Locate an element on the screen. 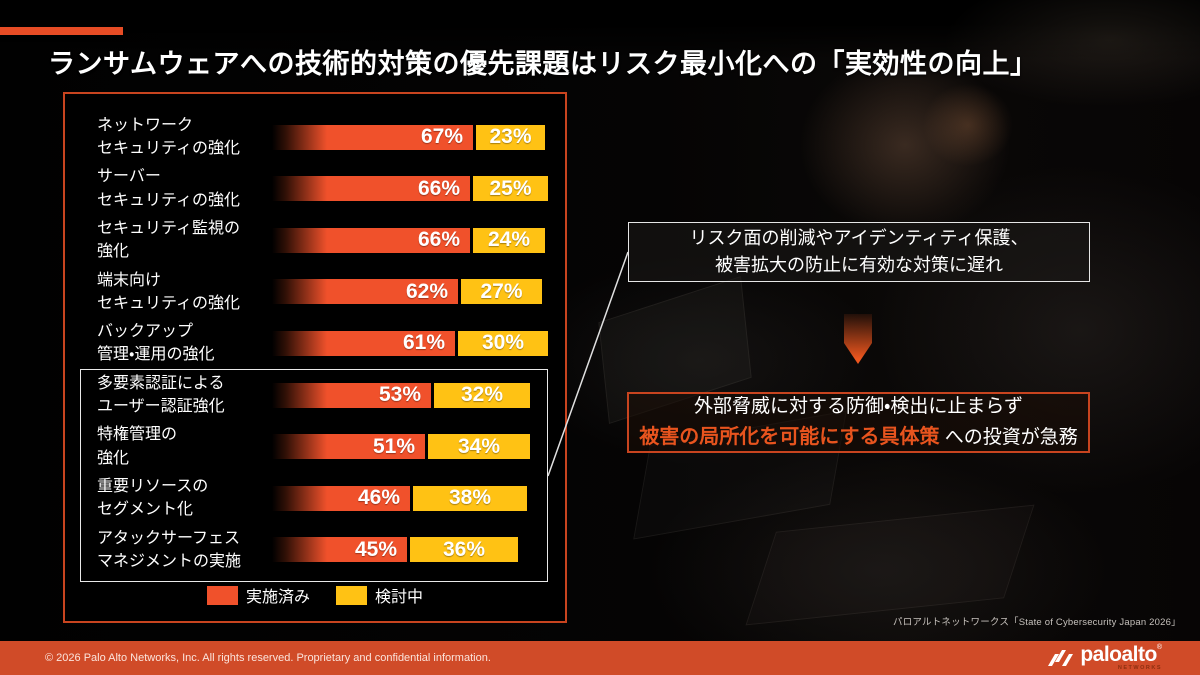 This screenshot has width=1200, height=675. chart-row: サーバー セキュリティの強化 66% 25% is located at coordinates (315, 189).